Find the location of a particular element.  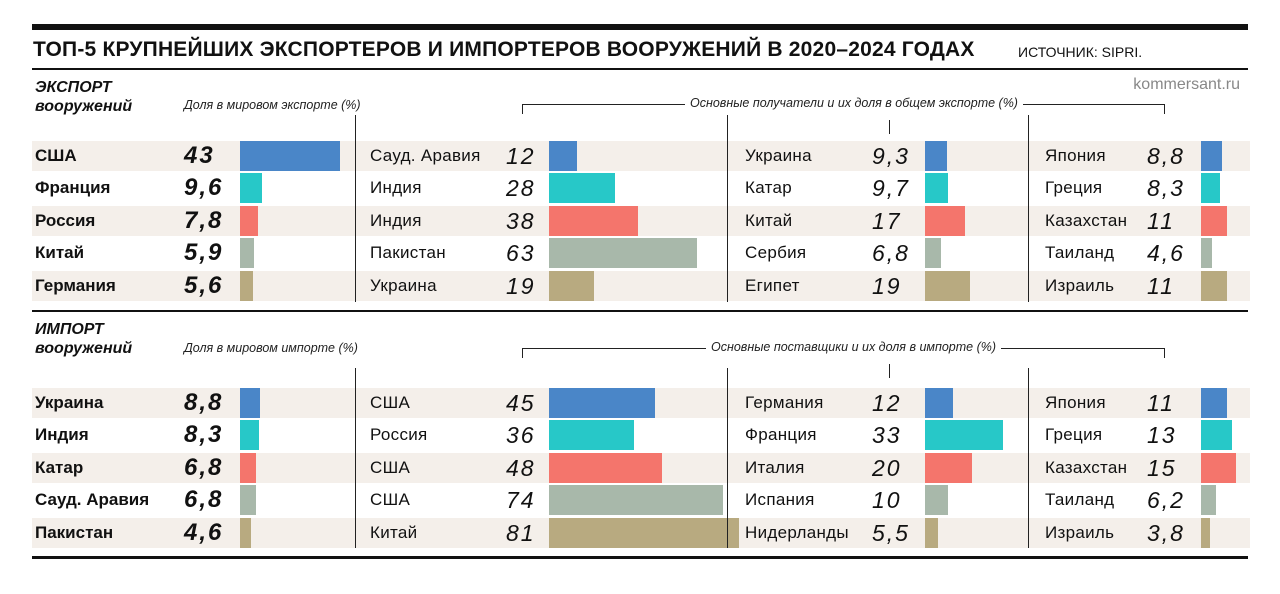

export-share-value: 9,6 is located at coordinates (204, 188).